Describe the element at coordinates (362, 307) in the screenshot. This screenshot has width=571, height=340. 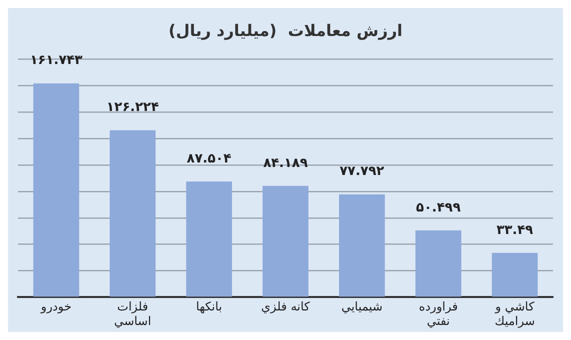
I see `x-tick-label: شيميايي` at that location.